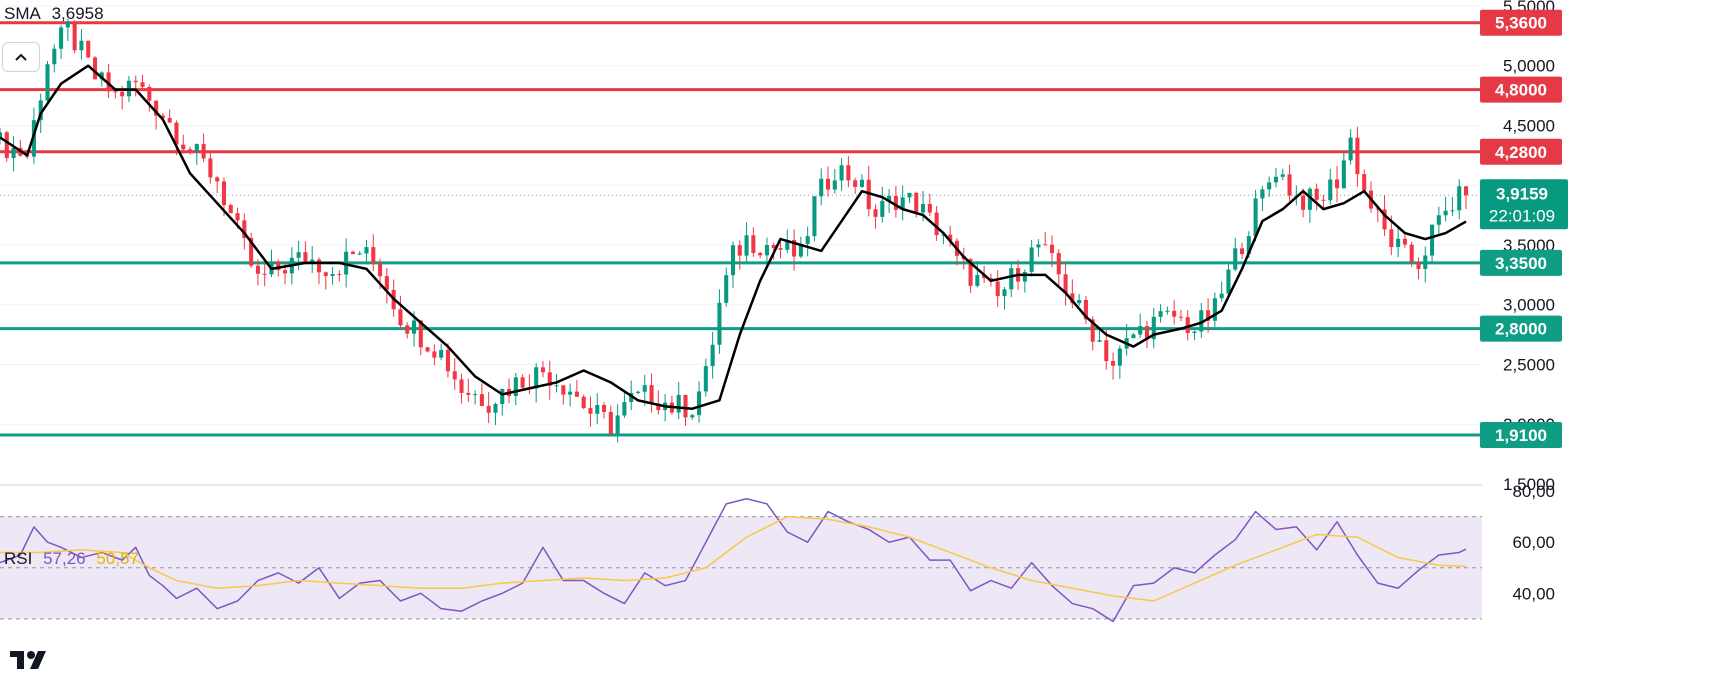 This screenshot has width=1723, height=689. What do you see at coordinates (1521, 263) in the screenshot?
I see `level-label: 3,3500` at bounding box center [1521, 263].